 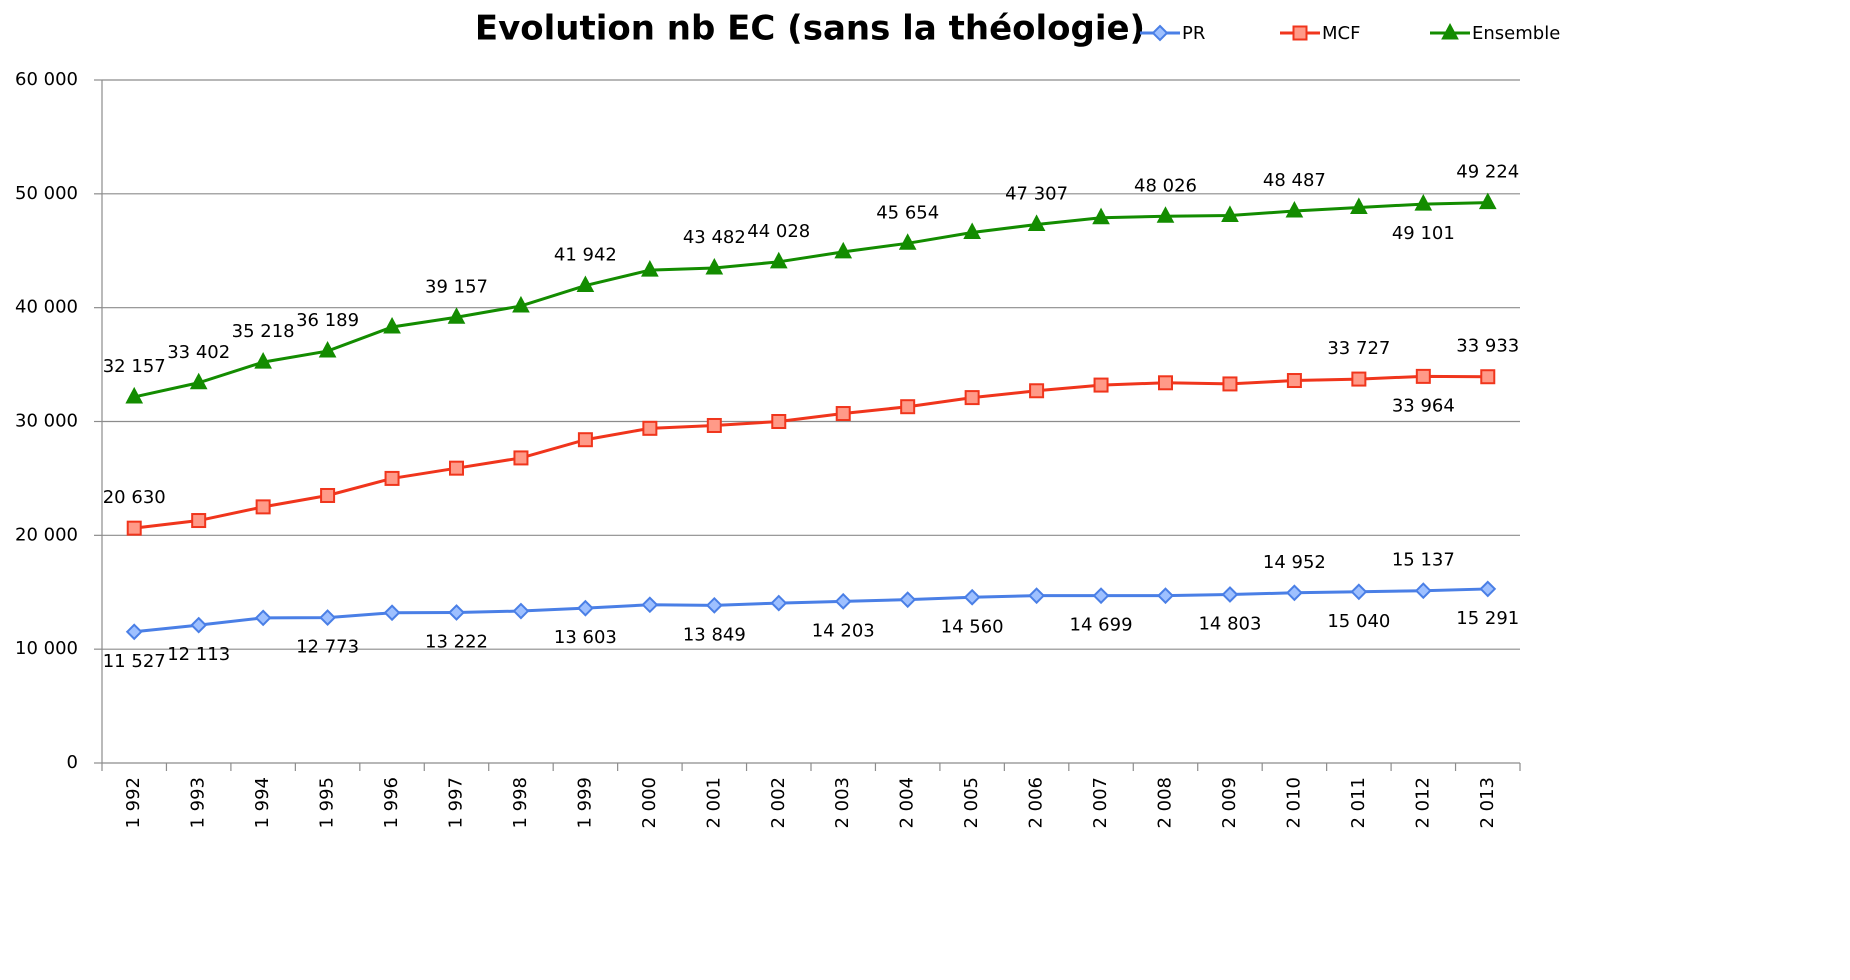 What do you see at coordinates (1516, 33) in the screenshot?
I see `legend-label: Ensemble` at bounding box center [1516, 33].